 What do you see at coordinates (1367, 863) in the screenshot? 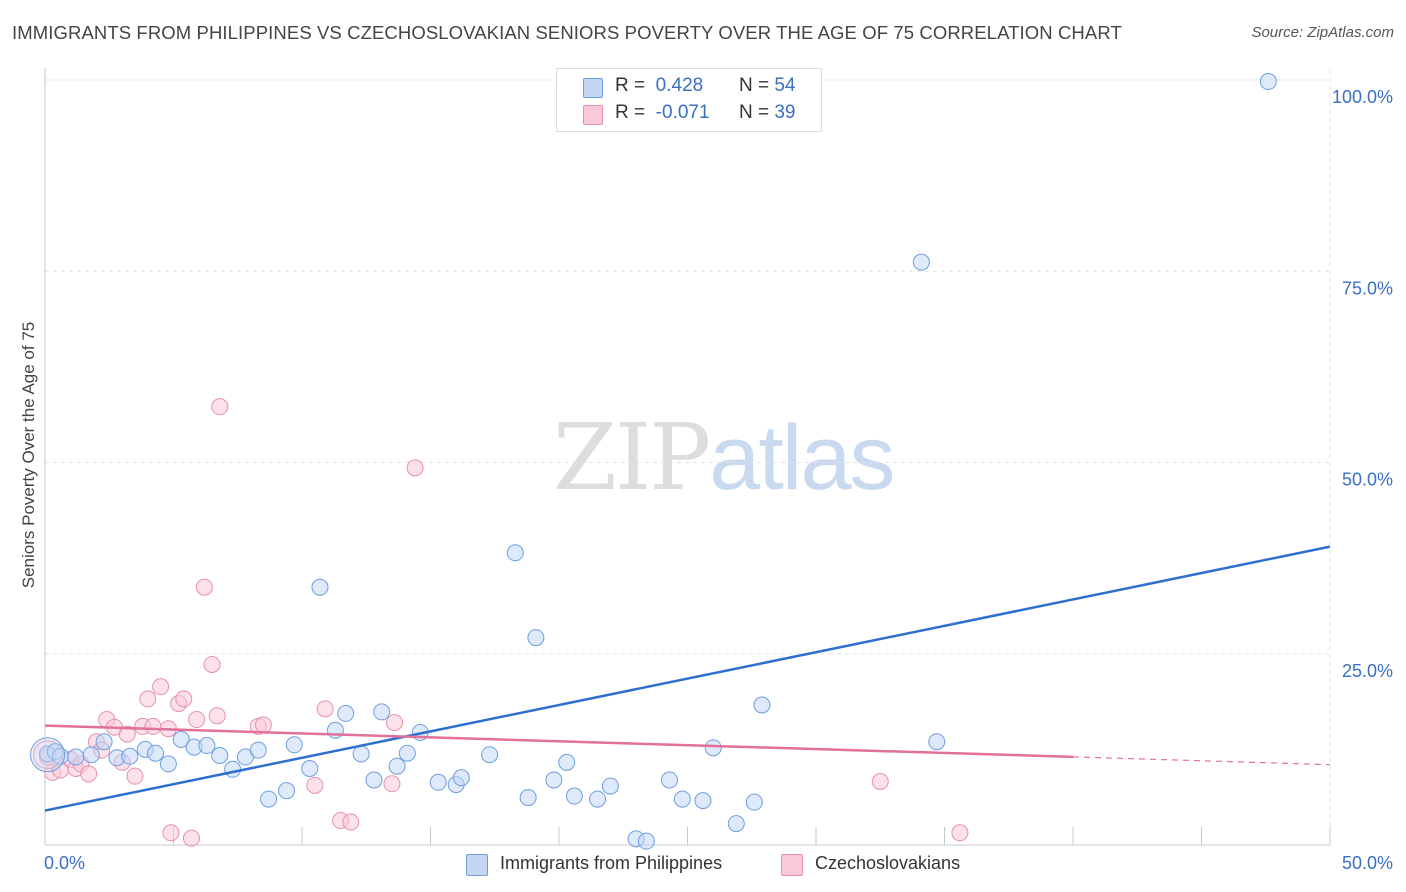
I see `x-tick-label-max: 50.0%` at bounding box center [1367, 863].